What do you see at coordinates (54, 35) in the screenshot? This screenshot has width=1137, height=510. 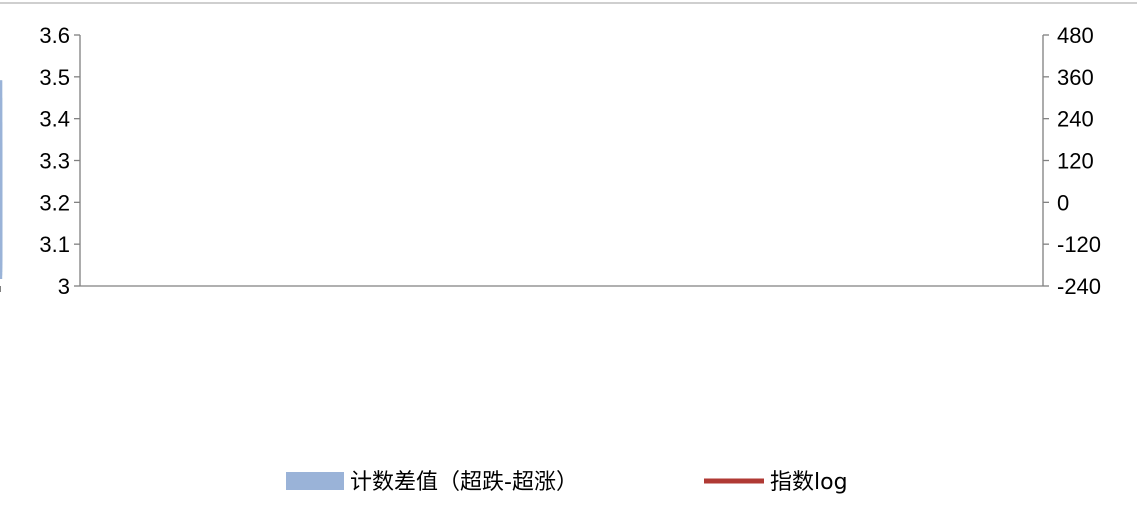 I see `y-left-tick-label-6: 3.6` at bounding box center [54, 35].